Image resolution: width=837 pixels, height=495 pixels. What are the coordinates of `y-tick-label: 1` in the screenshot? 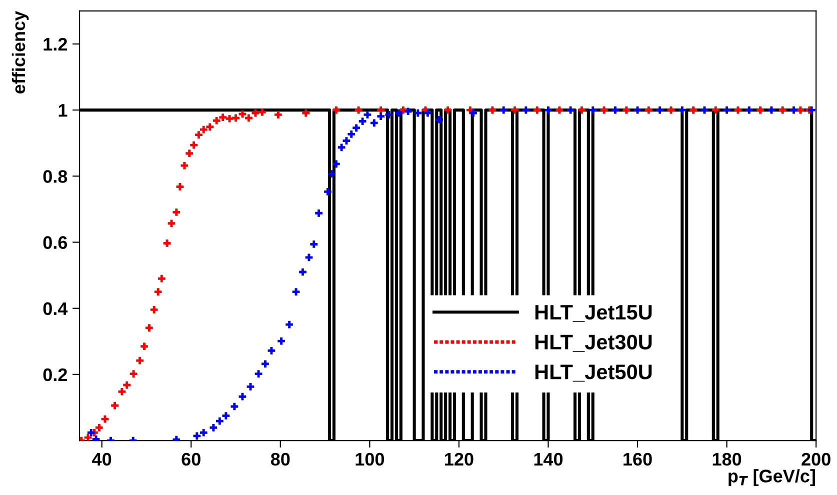 It's located at (63, 110).